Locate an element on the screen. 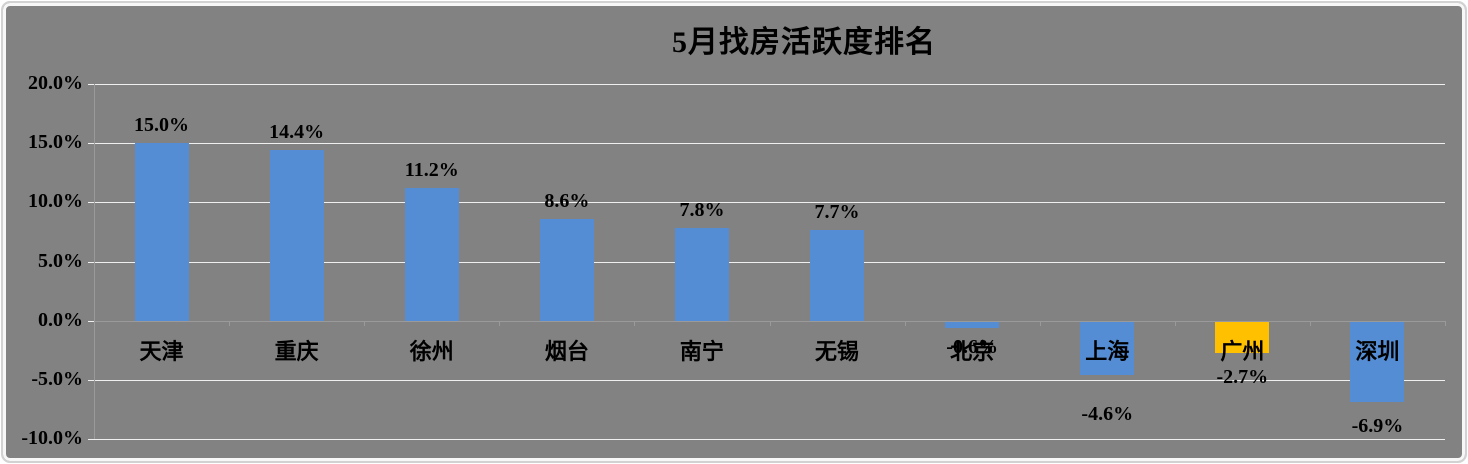  category-label-天津: 天津 is located at coordinates (161, 351).